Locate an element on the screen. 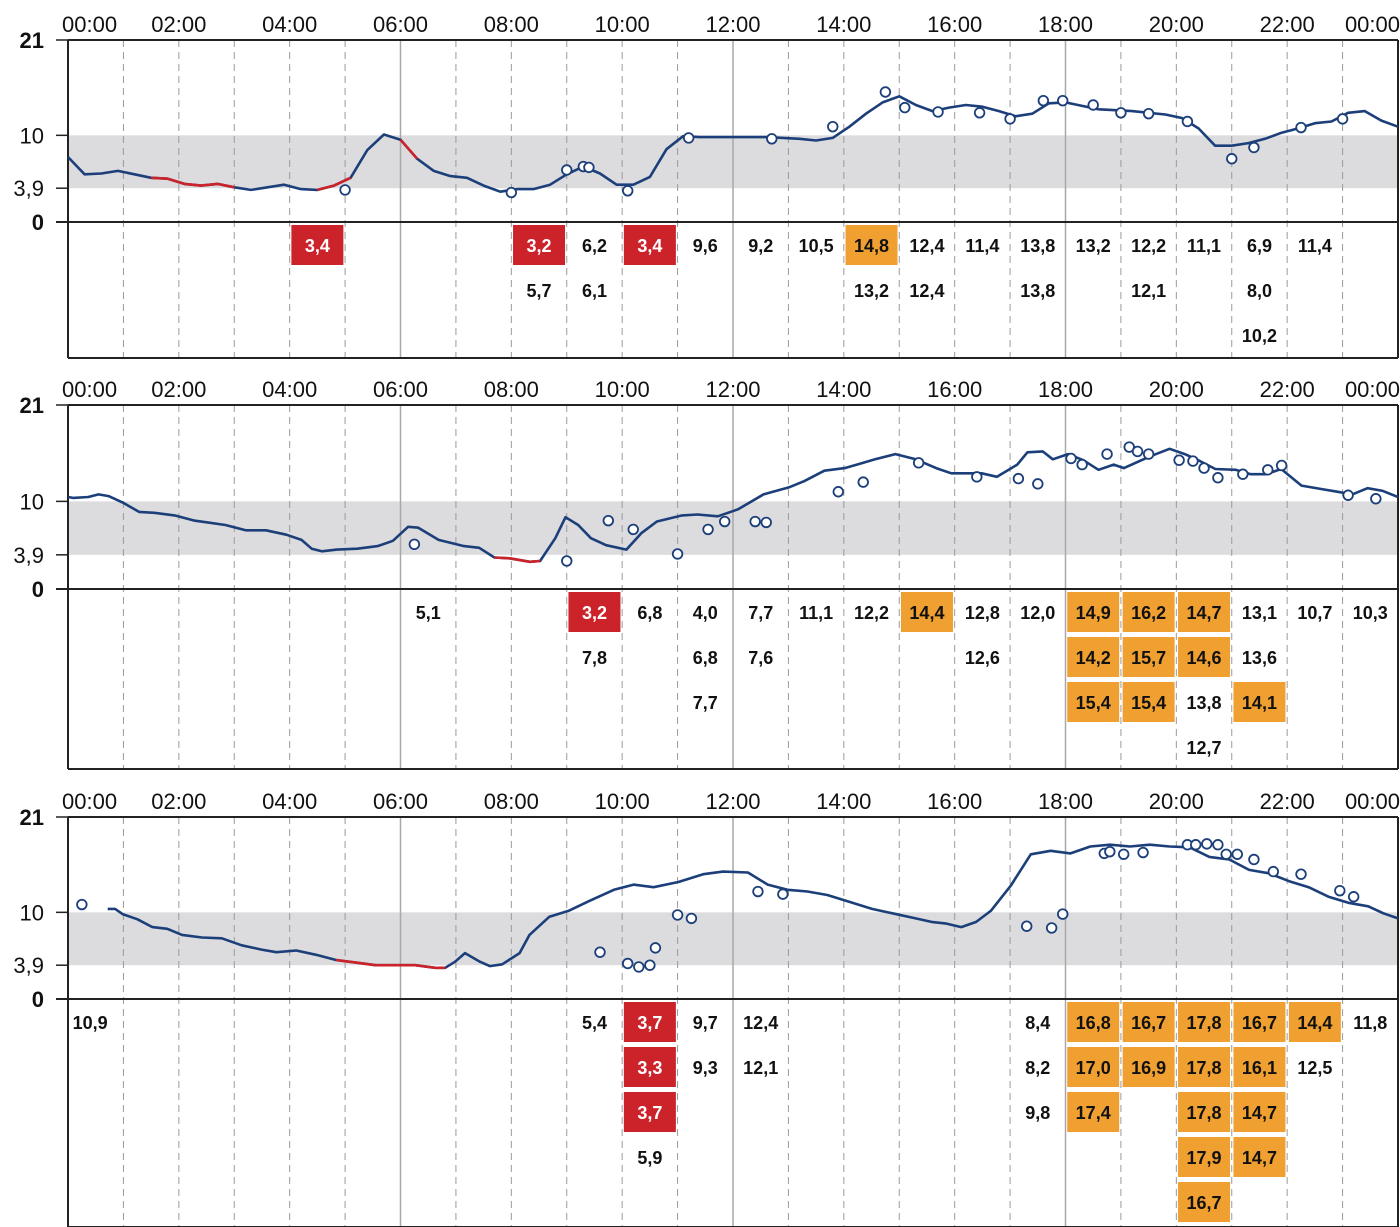 Image resolution: width=1400 pixels, height=1227 pixels. glucose-curve is located at coordinates (733, 505).